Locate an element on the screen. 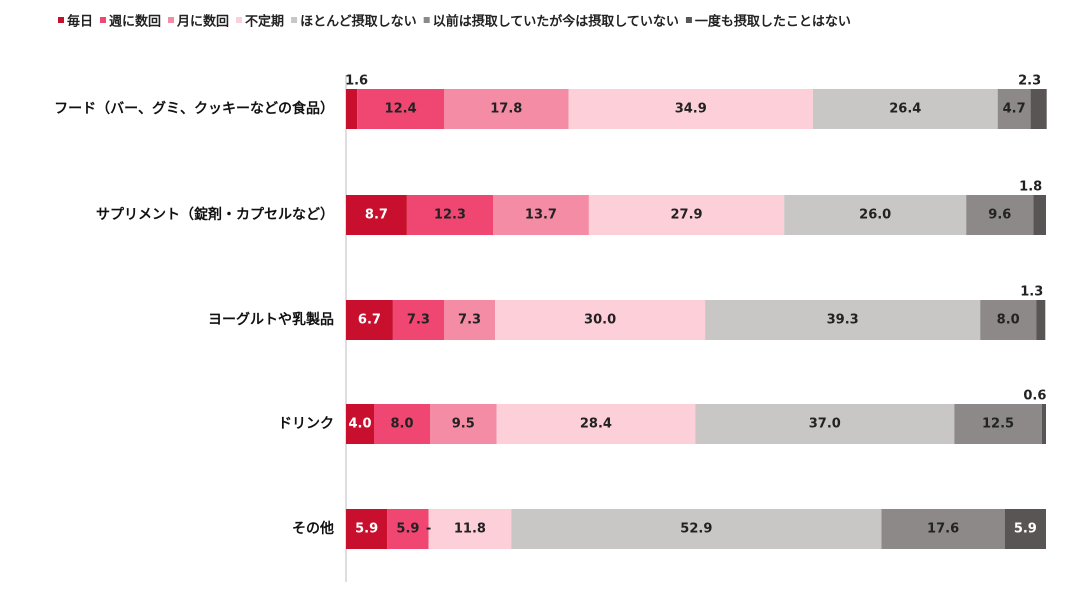 Image resolution: width=1065 pixels, height=601 pixels. bar-segment-r4-s2 is located at coordinates (402, 424).